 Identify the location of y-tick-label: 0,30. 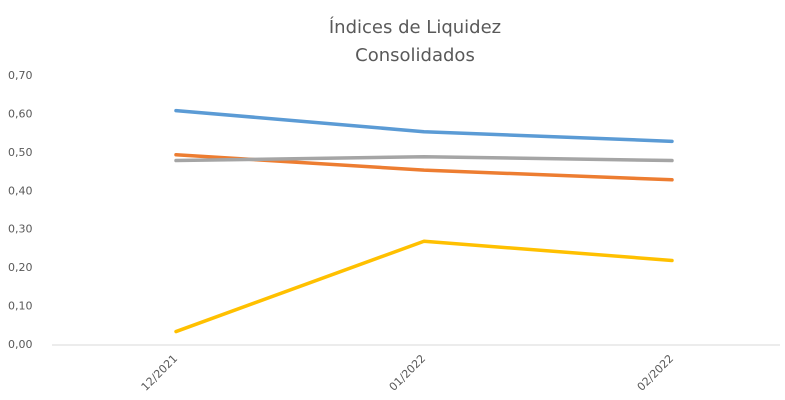
(20, 229).